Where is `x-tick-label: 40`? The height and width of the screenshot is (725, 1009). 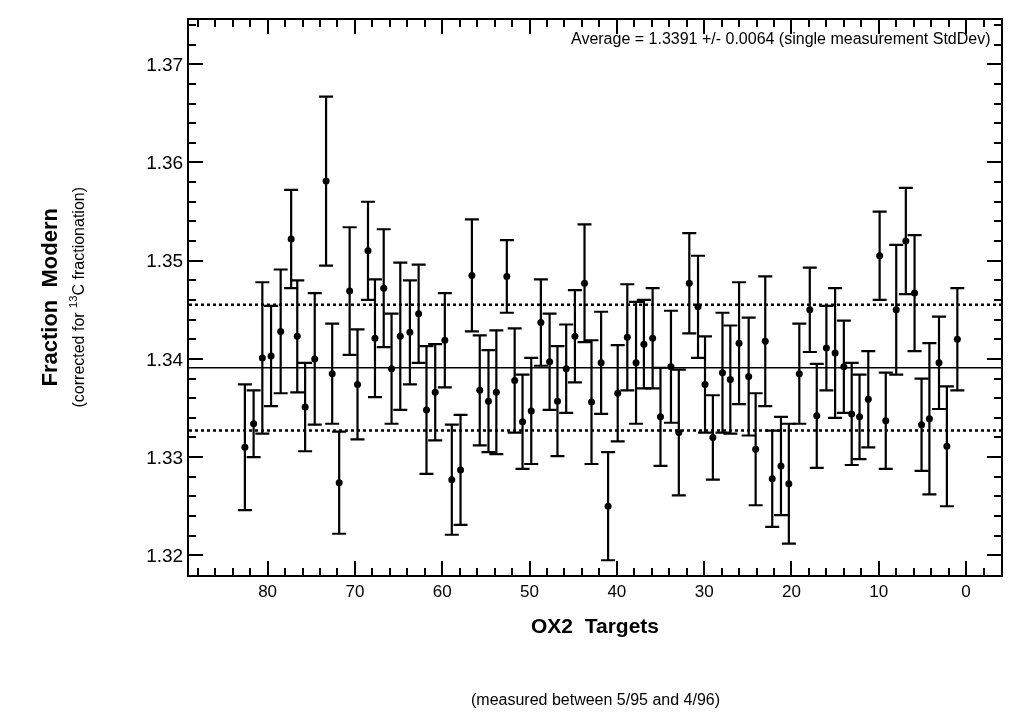 x-tick-label: 40 is located at coordinates (617, 592).